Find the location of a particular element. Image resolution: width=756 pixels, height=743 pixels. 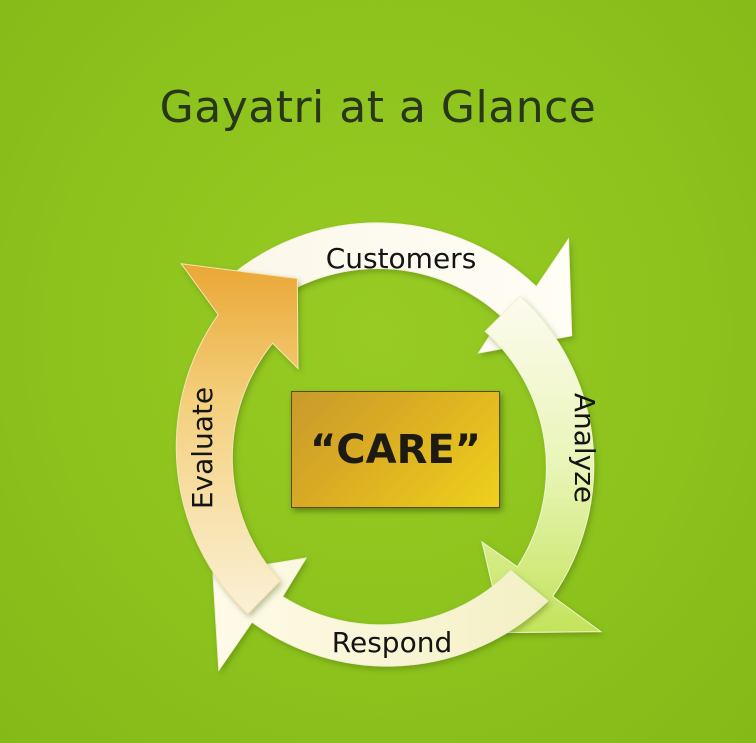

step-label-evaluate: Evaluate is located at coordinates (202, 448).